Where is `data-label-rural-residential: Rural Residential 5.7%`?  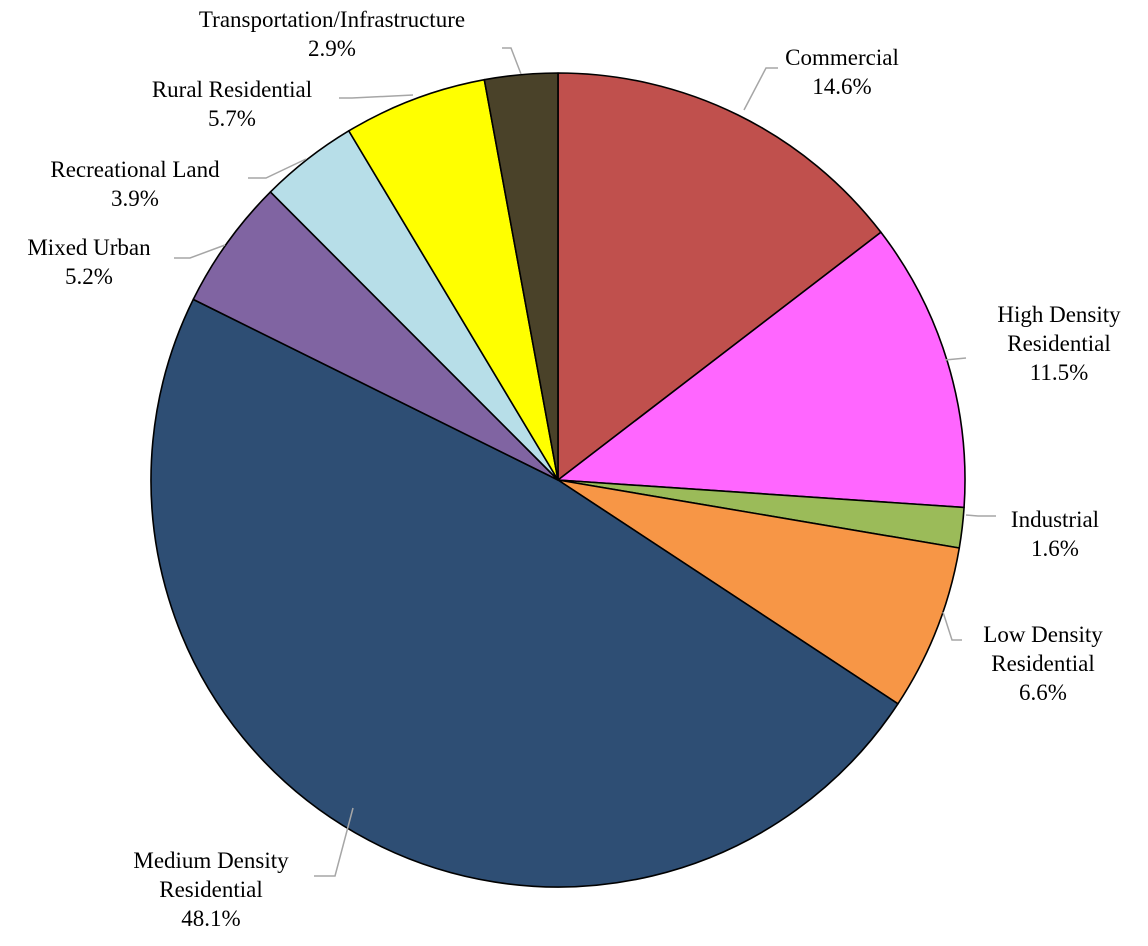 data-label-rural-residential: Rural Residential 5.7% is located at coordinates (232, 104).